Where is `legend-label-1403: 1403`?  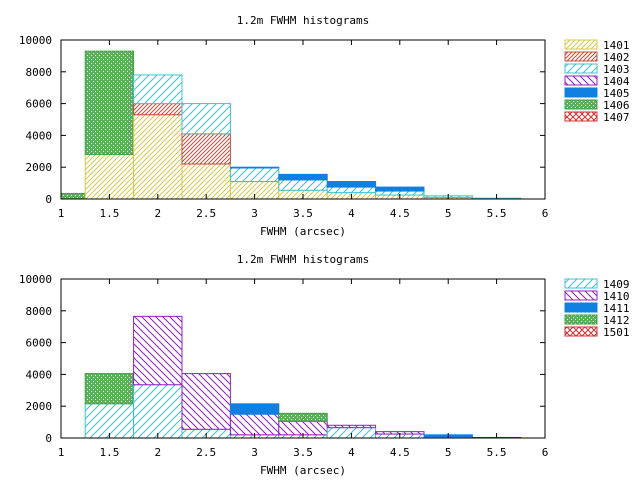 legend-label-1403: 1403 is located at coordinates (616, 69).